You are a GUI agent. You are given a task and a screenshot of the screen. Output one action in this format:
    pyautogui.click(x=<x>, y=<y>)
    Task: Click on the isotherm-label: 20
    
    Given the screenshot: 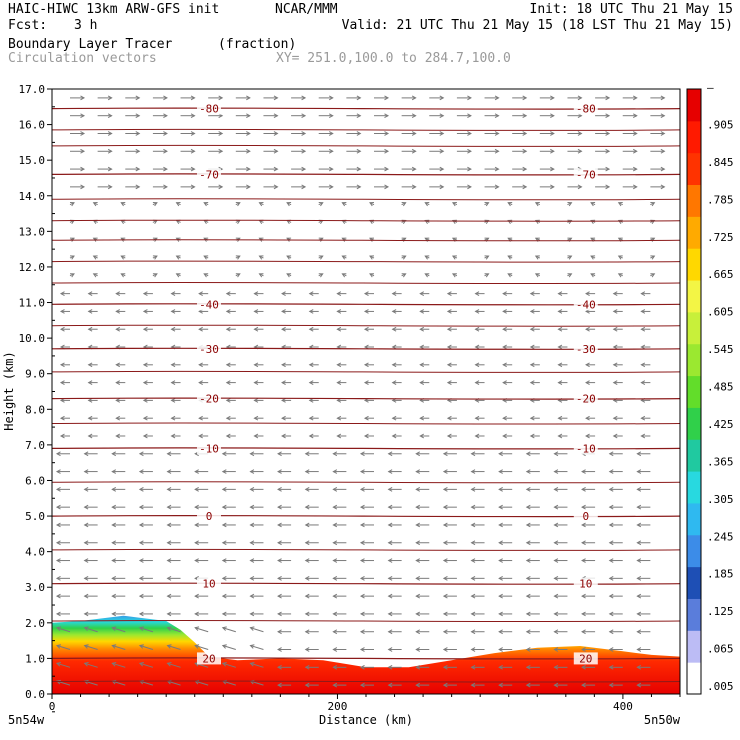 What is the action you would take?
    pyautogui.click(x=208, y=658)
    